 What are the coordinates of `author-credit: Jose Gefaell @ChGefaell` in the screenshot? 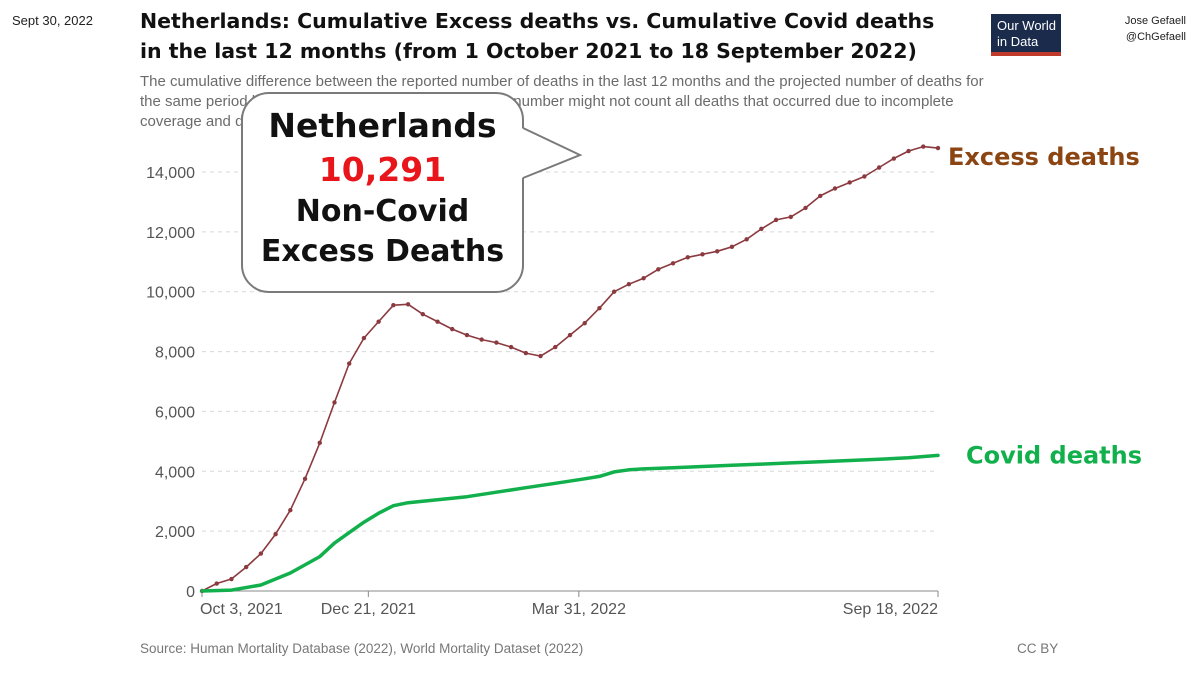 It's located at (1155, 29).